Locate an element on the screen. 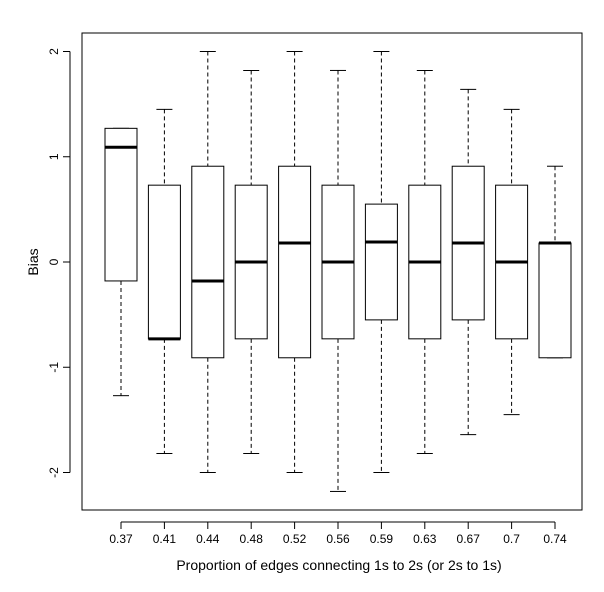 The height and width of the screenshot is (592, 604). x-tick-label: 0.59 is located at coordinates (382, 539).